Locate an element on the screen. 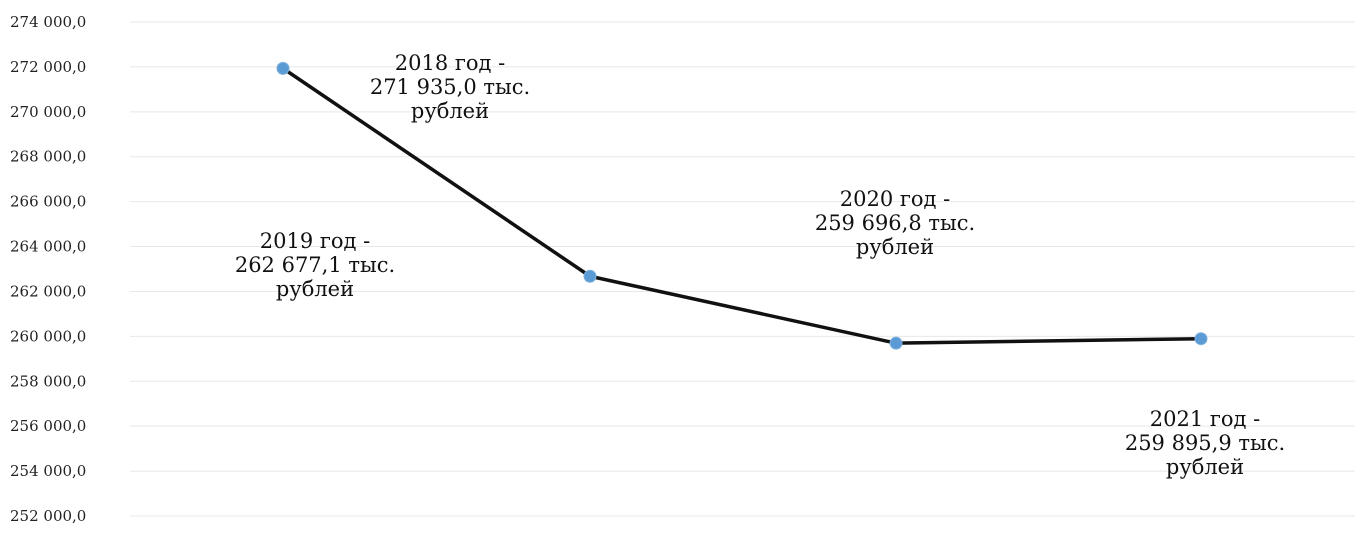  y-tick-label: 268 000,0 is located at coordinates (48, 157).